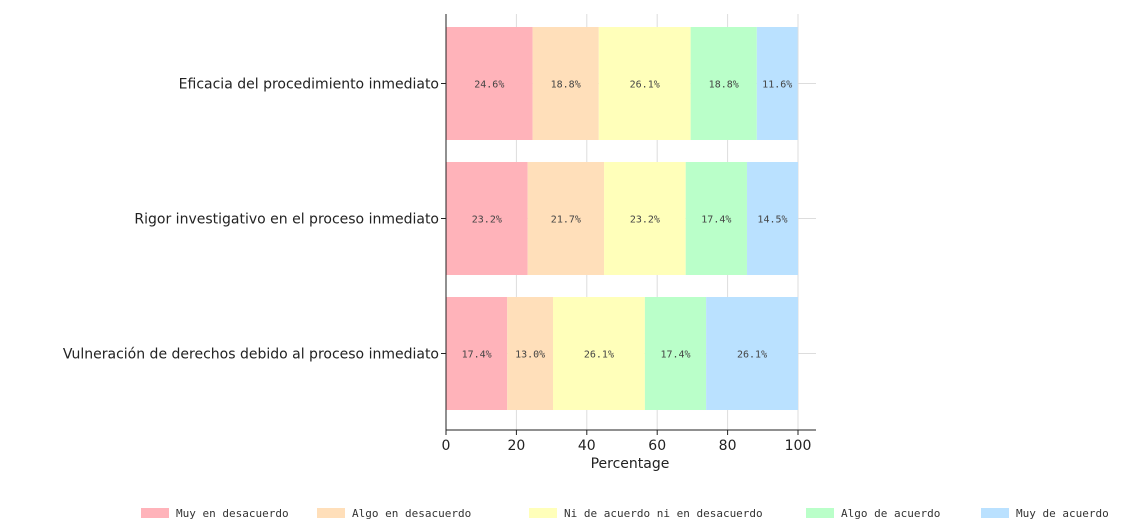 This screenshot has width=1127, height=521. I want to click on data-label: 13.0%, so click(530, 355).